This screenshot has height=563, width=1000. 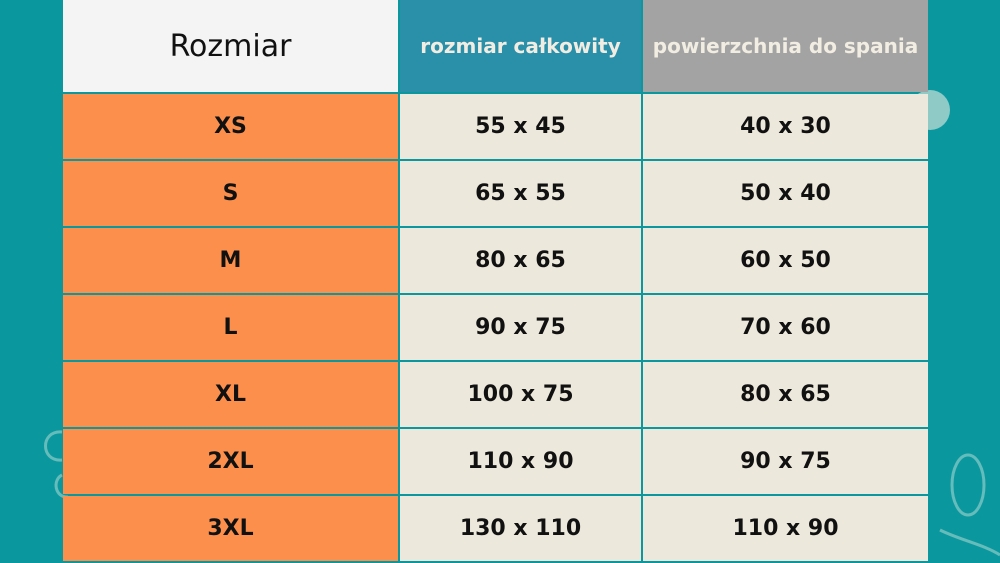 What do you see at coordinates (785, 260) in the screenshot?
I see `row-sleep: 60 x 50` at bounding box center [785, 260].